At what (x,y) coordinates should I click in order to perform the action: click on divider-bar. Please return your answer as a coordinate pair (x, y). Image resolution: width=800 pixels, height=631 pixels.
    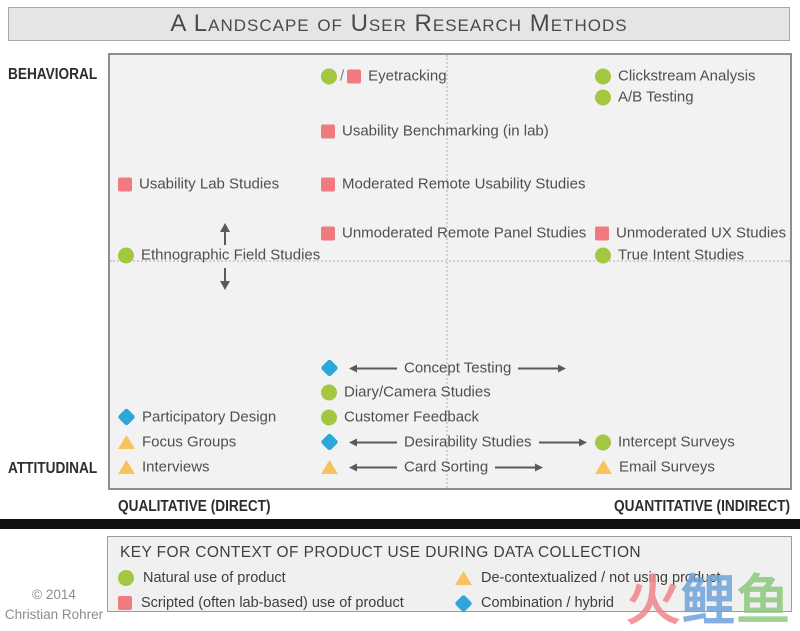
    Looking at the image, I should click on (400, 524).